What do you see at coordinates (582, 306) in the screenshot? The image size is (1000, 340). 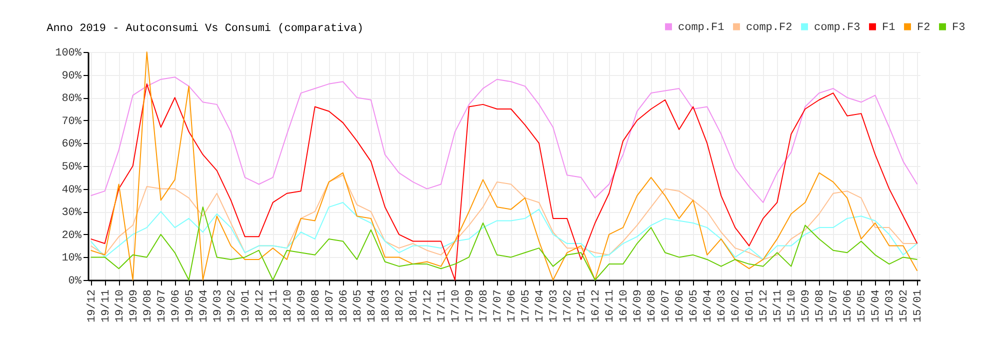 I see `x-tick-label: 17/01` at bounding box center [582, 306].